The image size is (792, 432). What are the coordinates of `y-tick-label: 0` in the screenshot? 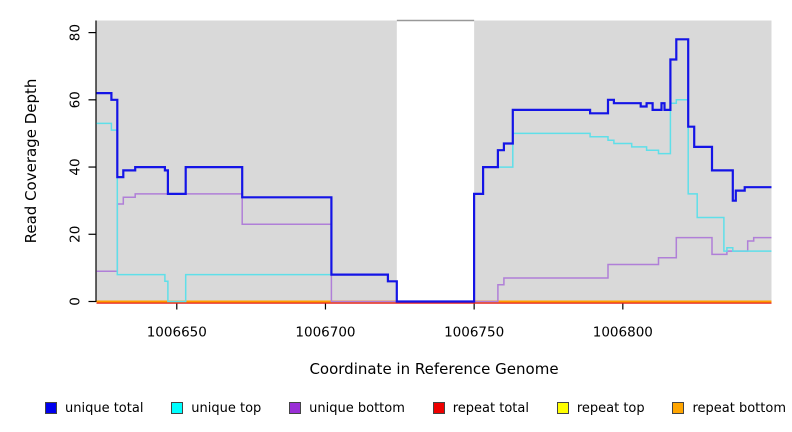 It's located at (76, 301).